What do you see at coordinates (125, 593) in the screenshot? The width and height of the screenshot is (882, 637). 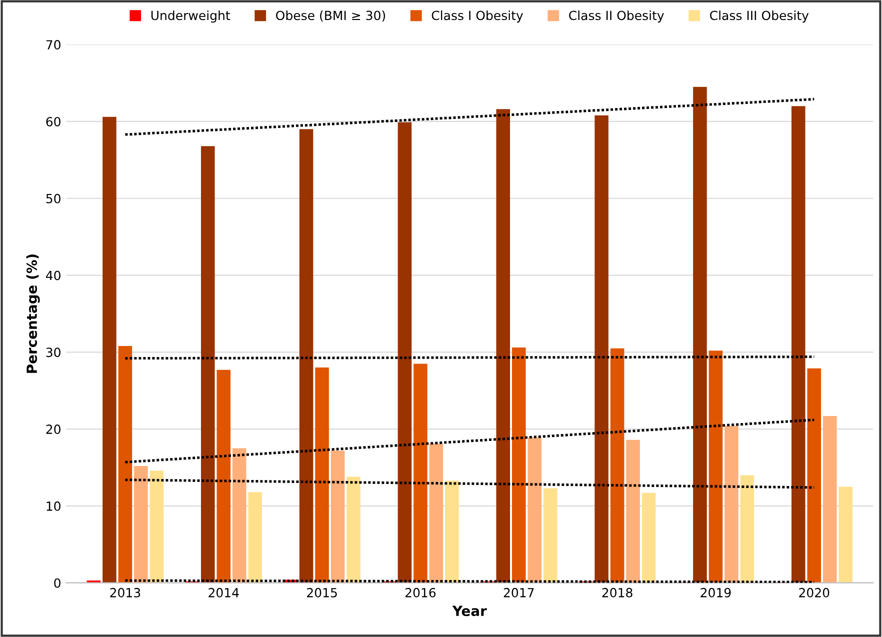 I see `x-tick-label: 2013` at bounding box center [125, 593].